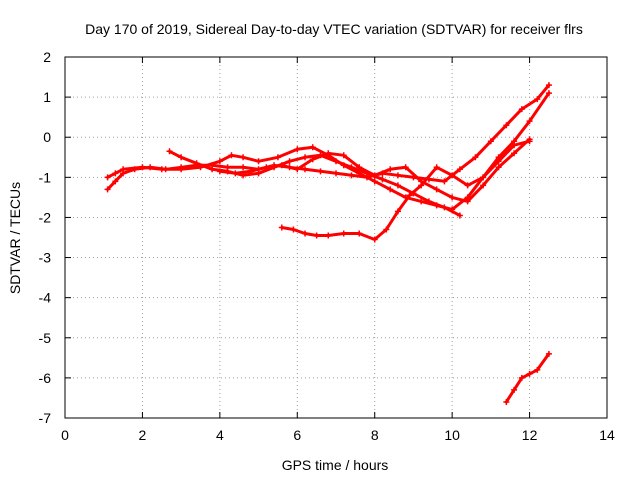 Image resolution: width=640 pixels, height=480 pixels. I want to click on y-tick-label: -1, so click(45, 177).